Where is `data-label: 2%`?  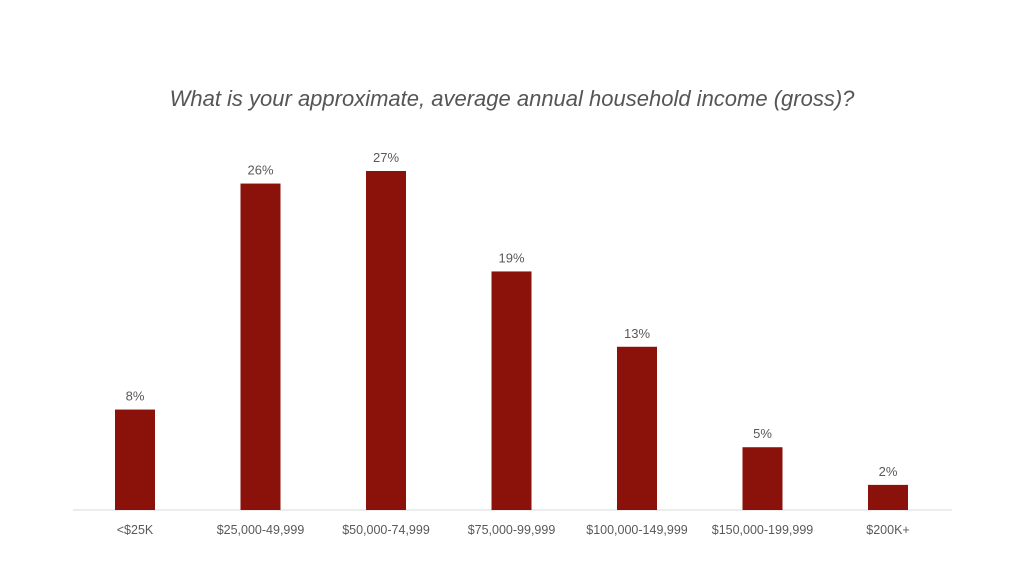 data-label: 2% is located at coordinates (888, 471).